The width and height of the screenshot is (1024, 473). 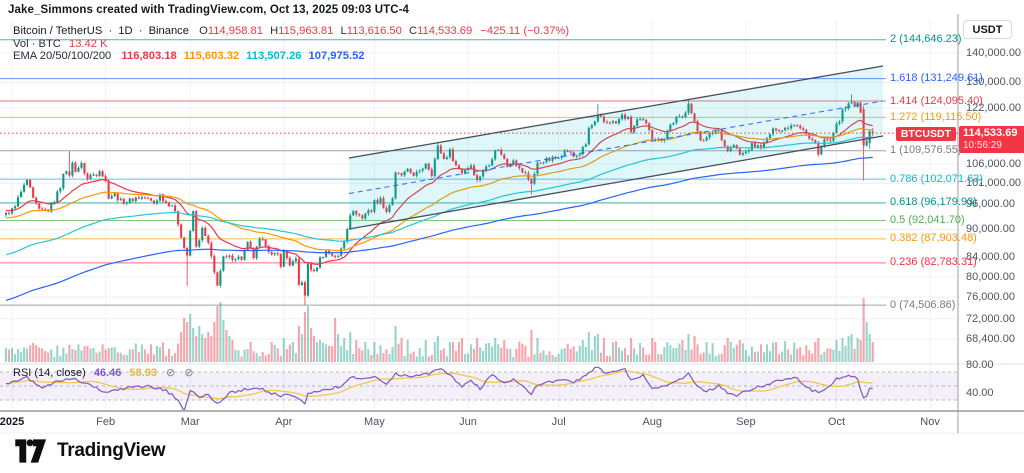 I want to click on rsi-line, so click(x=439, y=388).